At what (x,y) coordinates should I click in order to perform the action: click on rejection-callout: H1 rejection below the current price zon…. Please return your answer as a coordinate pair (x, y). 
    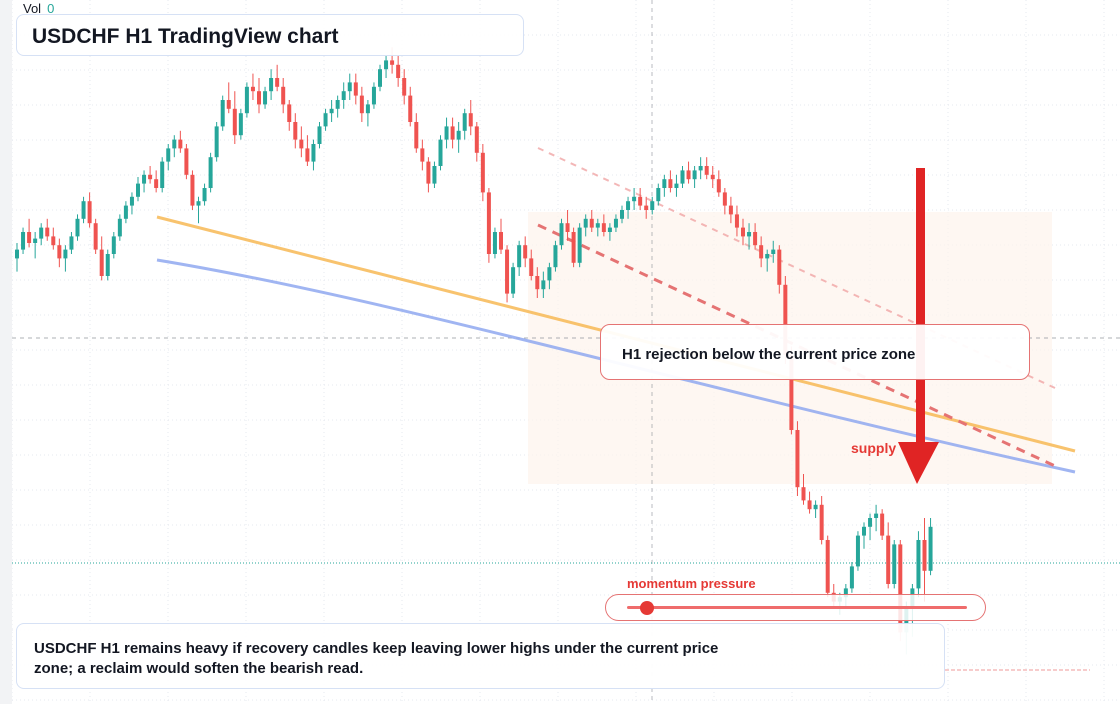
    Looking at the image, I should click on (815, 352).